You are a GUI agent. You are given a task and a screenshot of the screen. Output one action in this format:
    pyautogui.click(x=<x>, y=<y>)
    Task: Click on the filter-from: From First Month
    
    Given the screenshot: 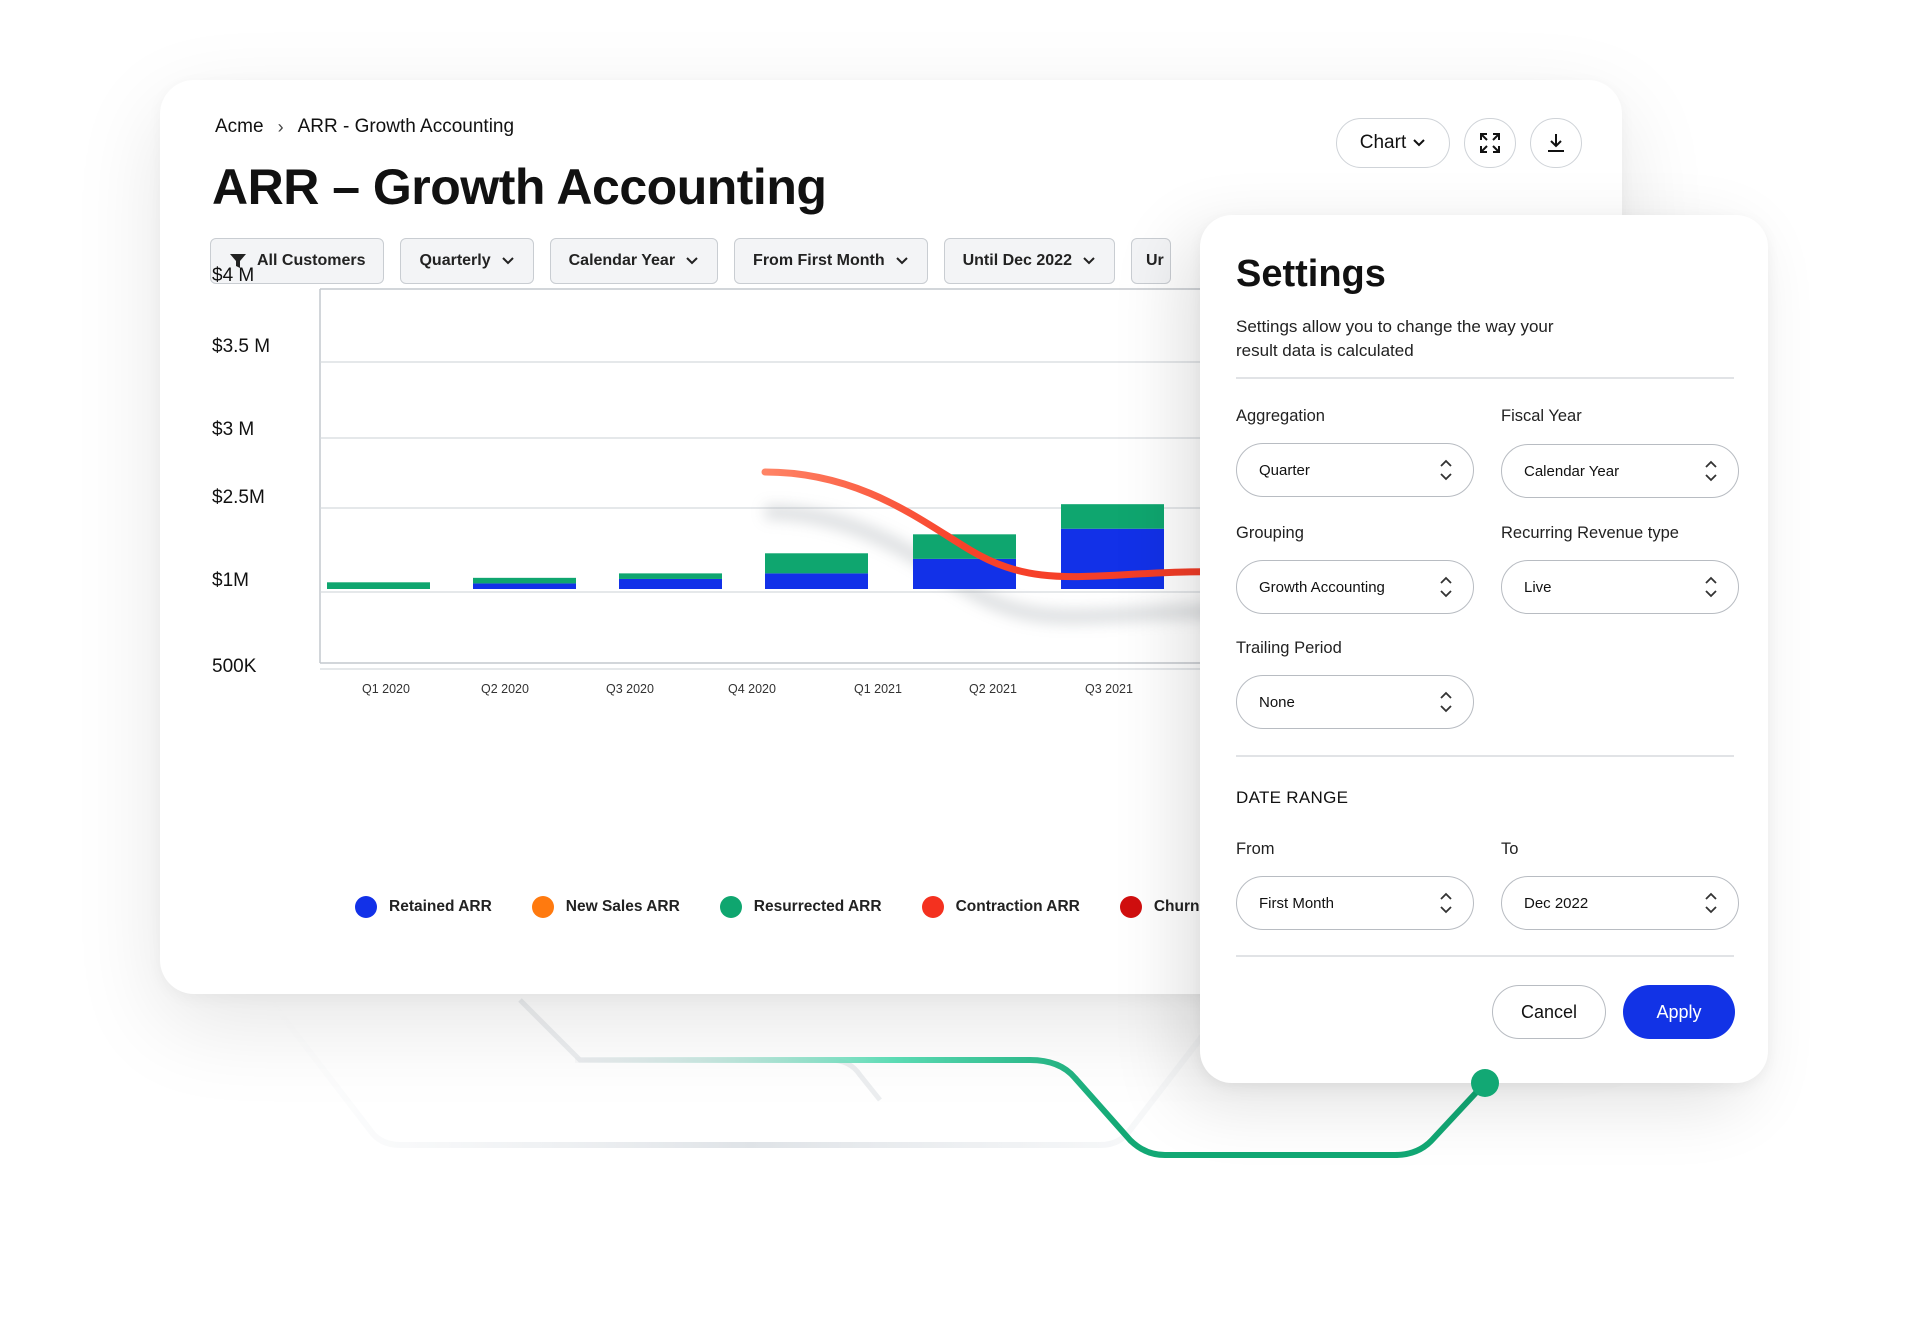 What is the action you would take?
    pyautogui.click(x=831, y=261)
    